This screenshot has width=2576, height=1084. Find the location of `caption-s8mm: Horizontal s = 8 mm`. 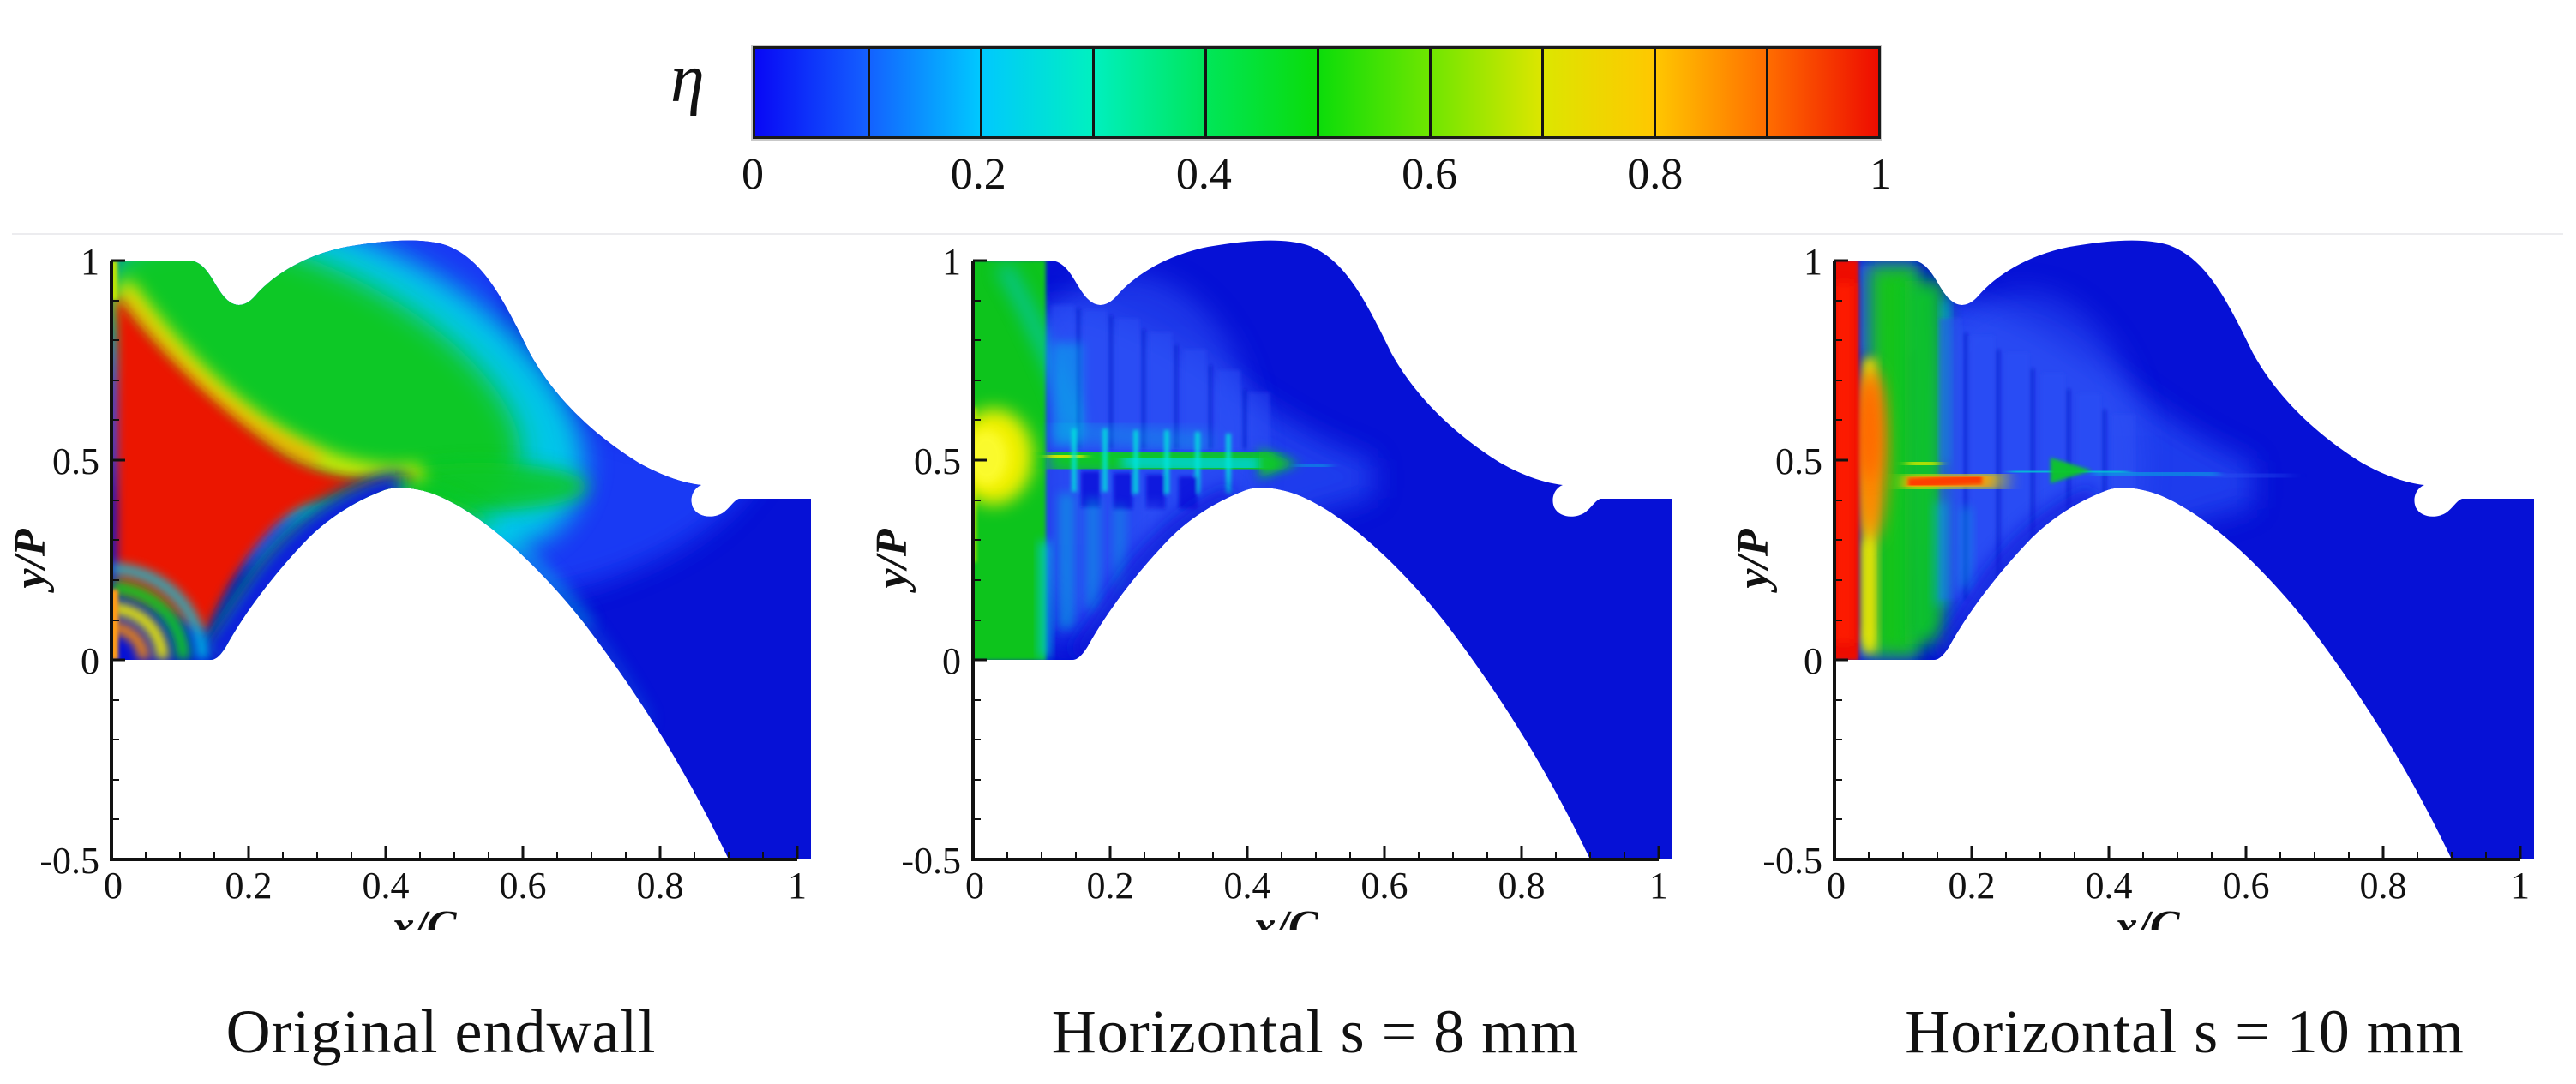

caption-s8mm: Horizontal s = 8 mm is located at coordinates (1315, 1031).